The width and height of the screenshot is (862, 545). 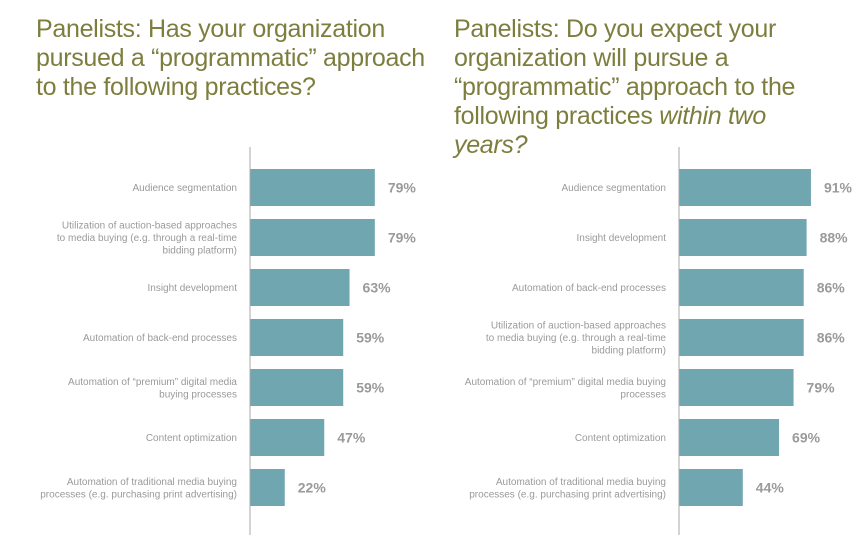 I want to click on title-line: “programmatic” approach to the, so click(x=625, y=87).